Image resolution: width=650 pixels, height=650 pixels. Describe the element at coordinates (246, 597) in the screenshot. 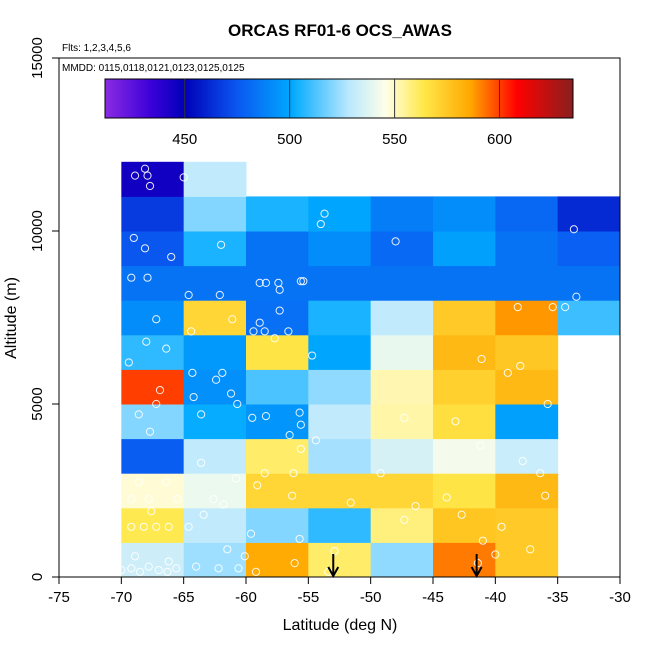

I see `x-tick-label: -60` at that location.